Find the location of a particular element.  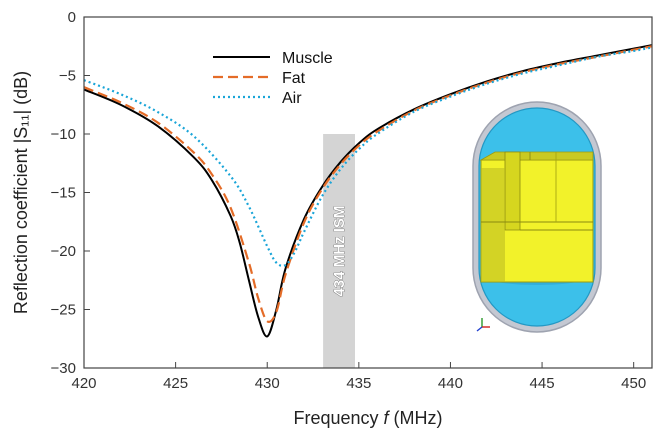

x-tick-label-445: 445 is located at coordinates (542, 383).